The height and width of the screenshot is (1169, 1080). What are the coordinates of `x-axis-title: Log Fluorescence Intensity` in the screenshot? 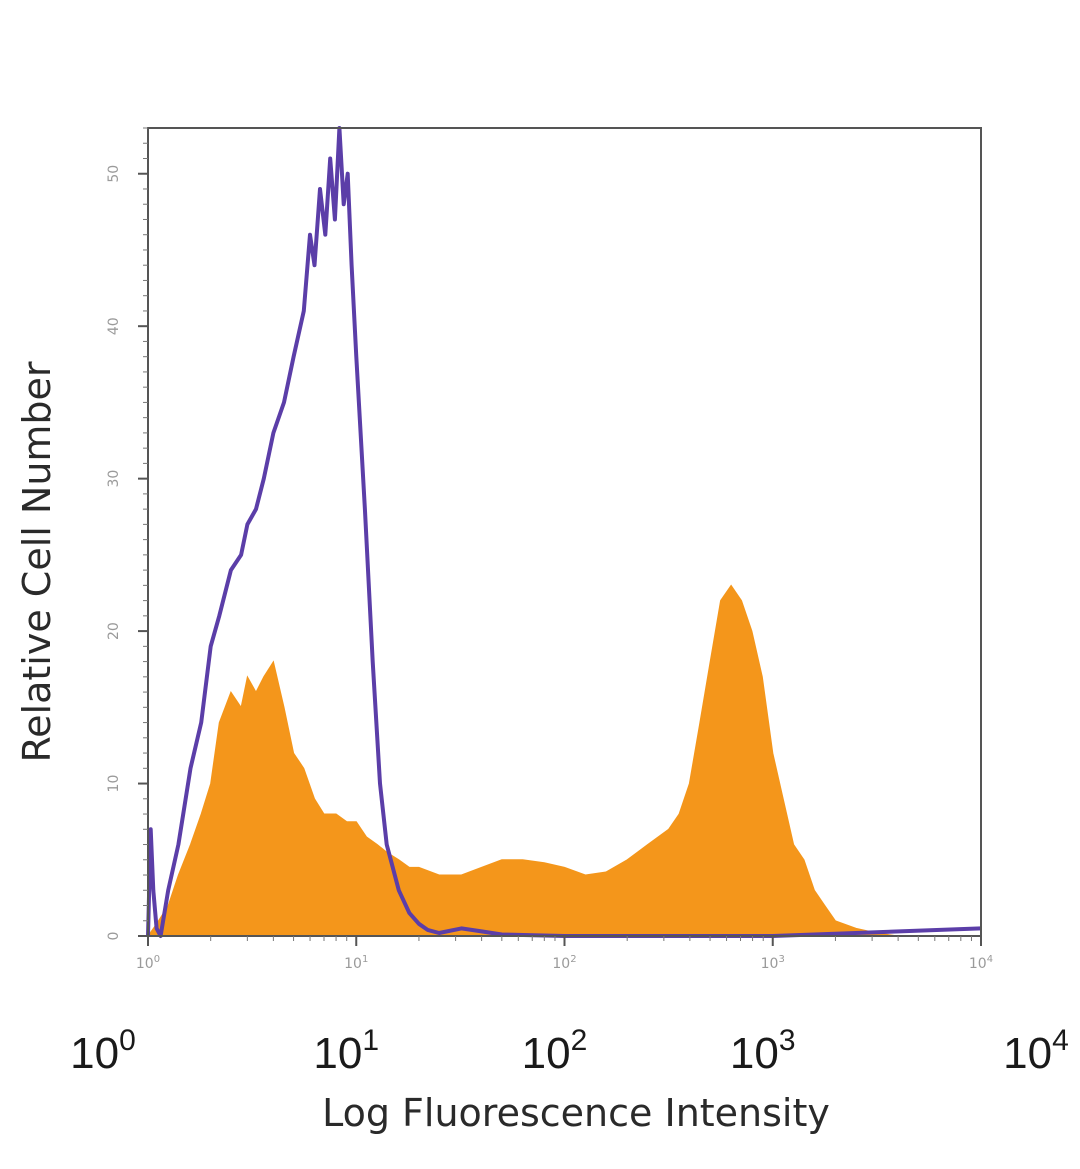 It's located at (576, 1113).